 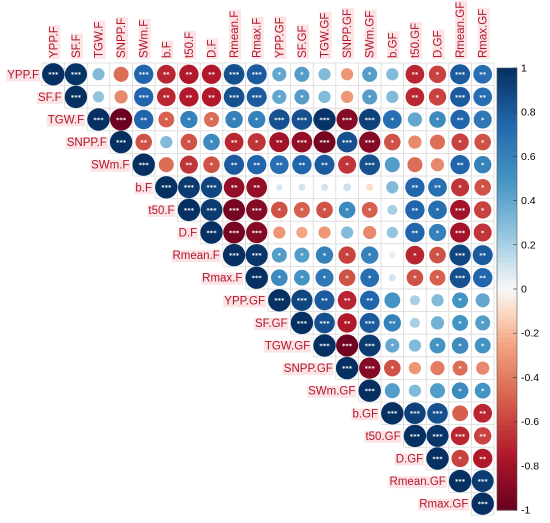 What do you see at coordinates (189, 142) in the screenshot?
I see `corr-circle-SNPP.F-t50.F` at bounding box center [189, 142].